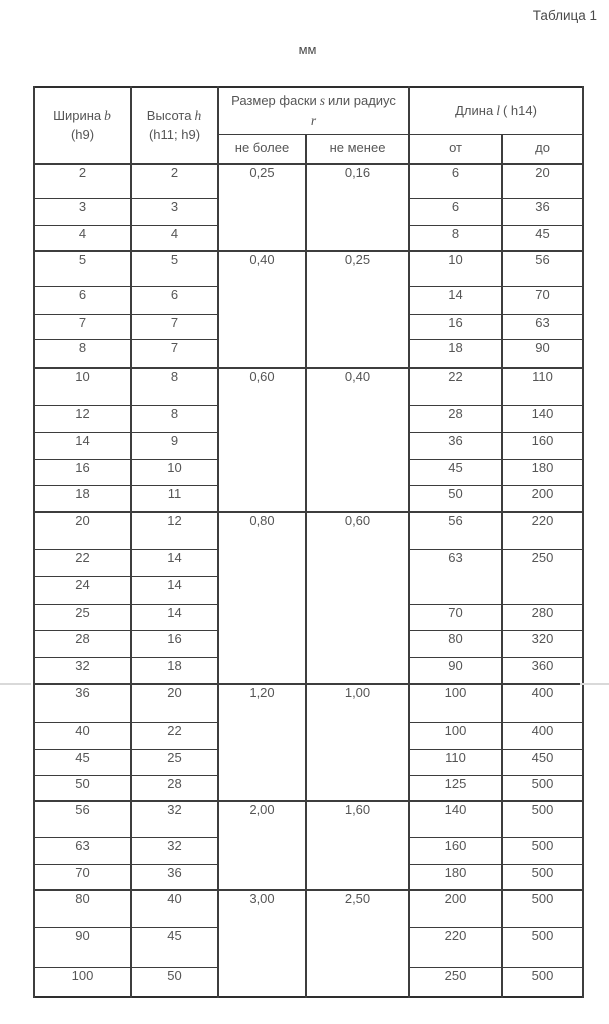 This screenshot has height=1024, width=609. I want to click on chamfer-not-more-cell: 0,40, so click(262, 309).